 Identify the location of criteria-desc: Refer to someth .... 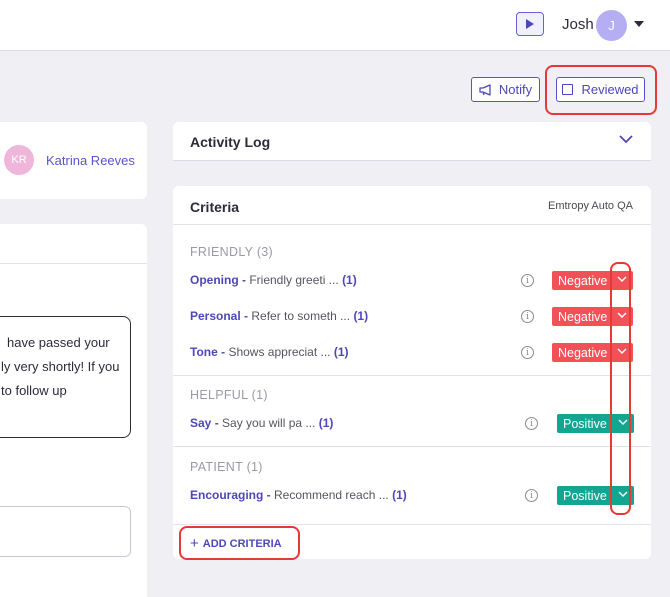
(301, 316).